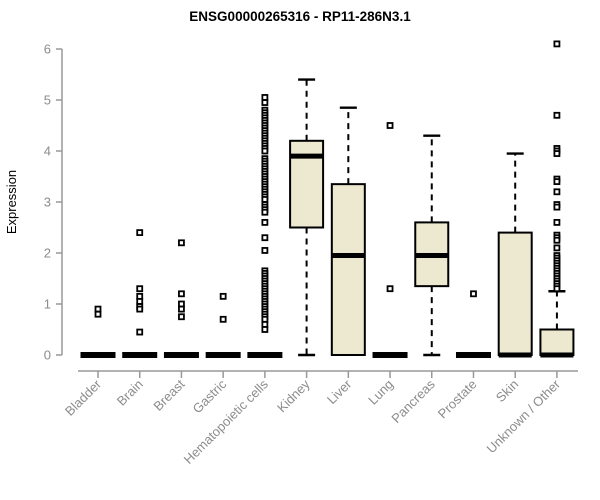 This screenshot has width=600, height=500. Describe the element at coordinates (168, 394) in the screenshot. I see `x-axis-label: Breast` at that location.